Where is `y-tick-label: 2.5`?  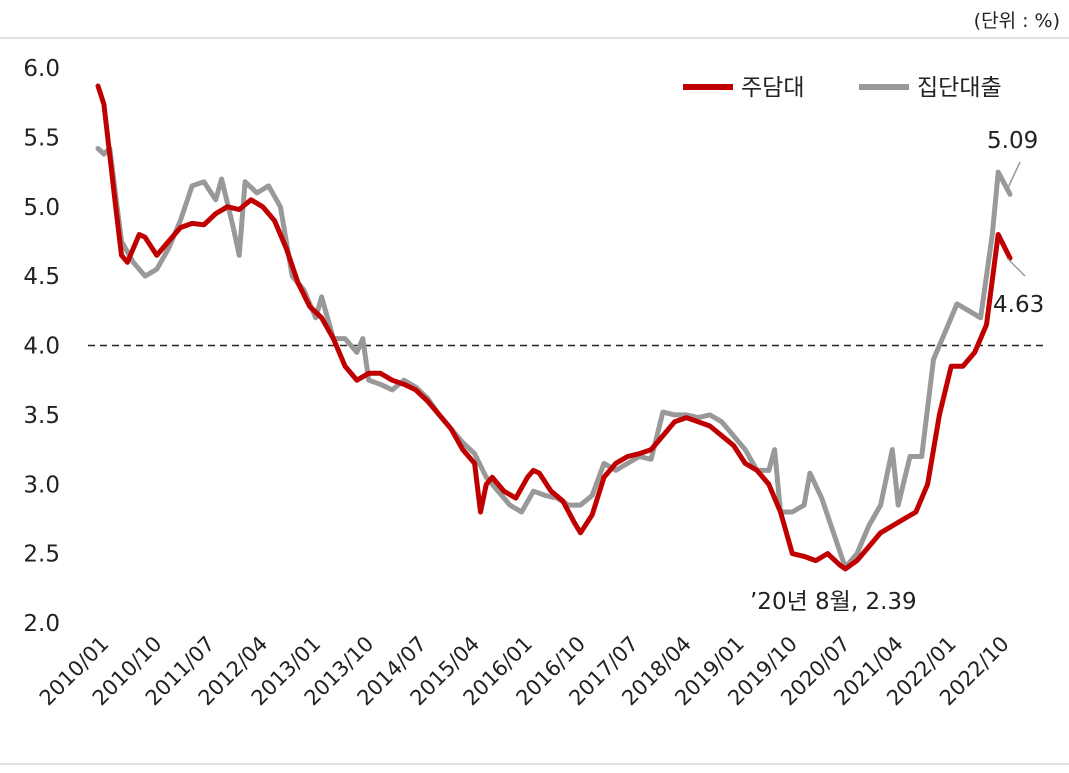 y-tick-label: 2.5 is located at coordinates (41, 555).